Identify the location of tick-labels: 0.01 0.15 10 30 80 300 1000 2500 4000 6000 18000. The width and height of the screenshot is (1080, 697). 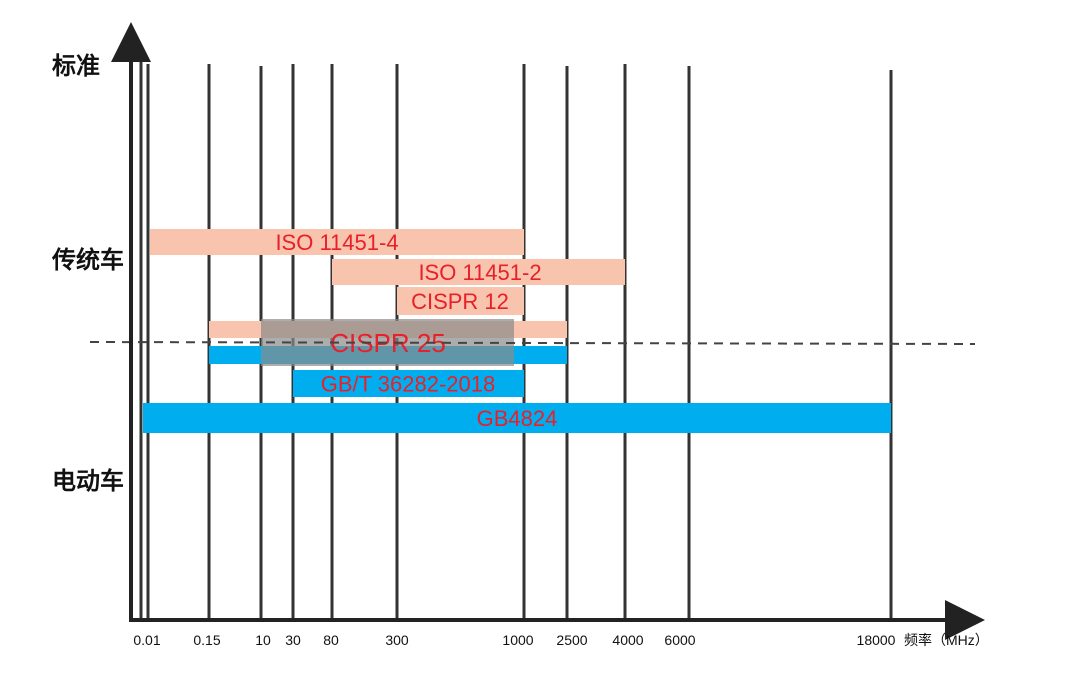
(514, 640).